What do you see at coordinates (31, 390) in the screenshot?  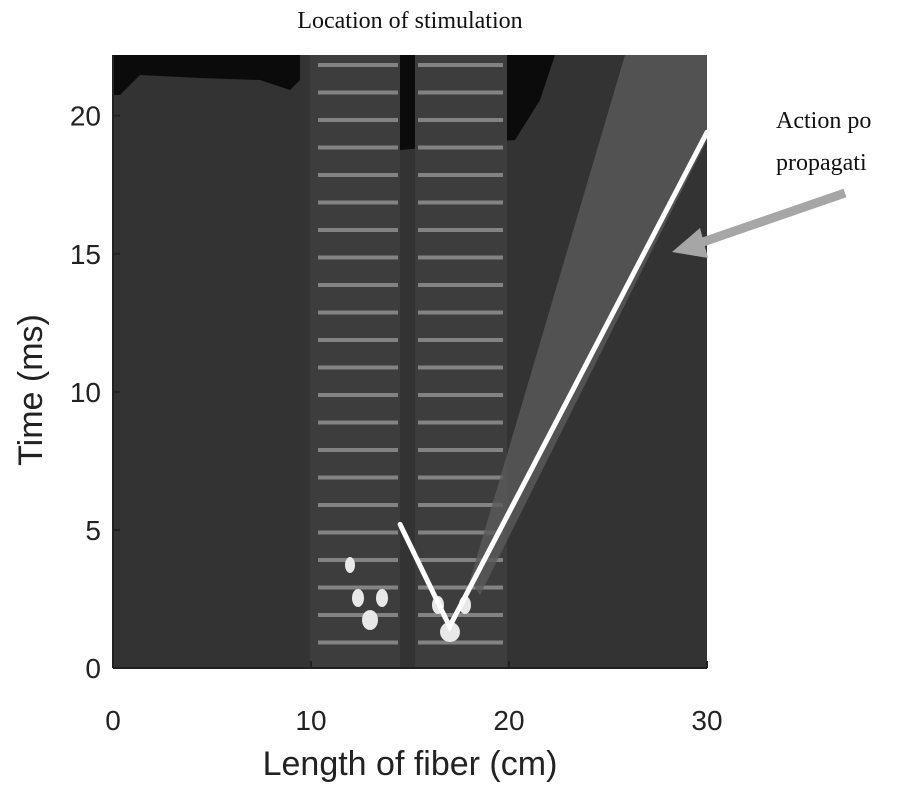 I see `y-axis-label: Time (ms)` at bounding box center [31, 390].